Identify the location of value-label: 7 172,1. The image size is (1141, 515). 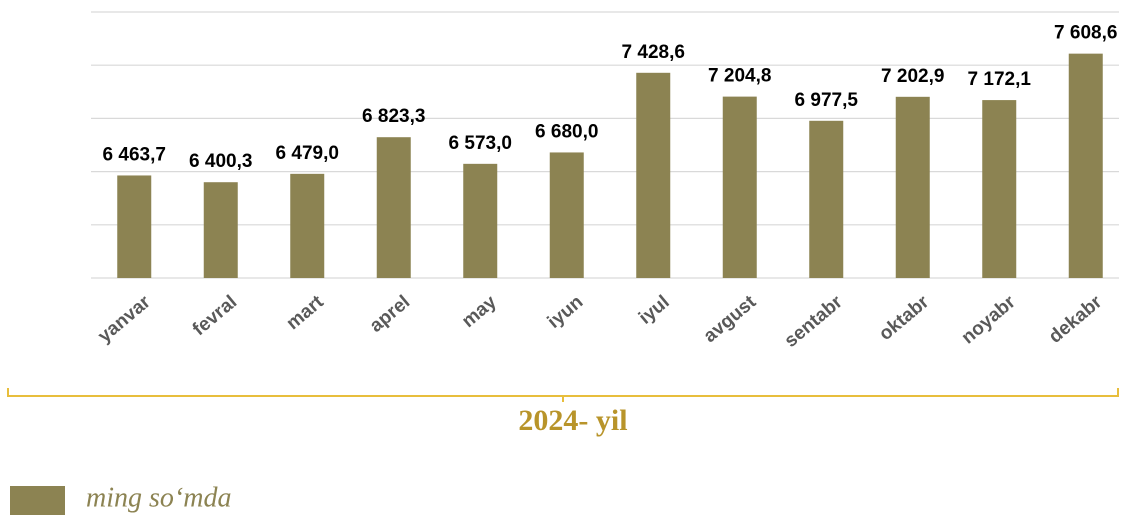
(1000, 79).